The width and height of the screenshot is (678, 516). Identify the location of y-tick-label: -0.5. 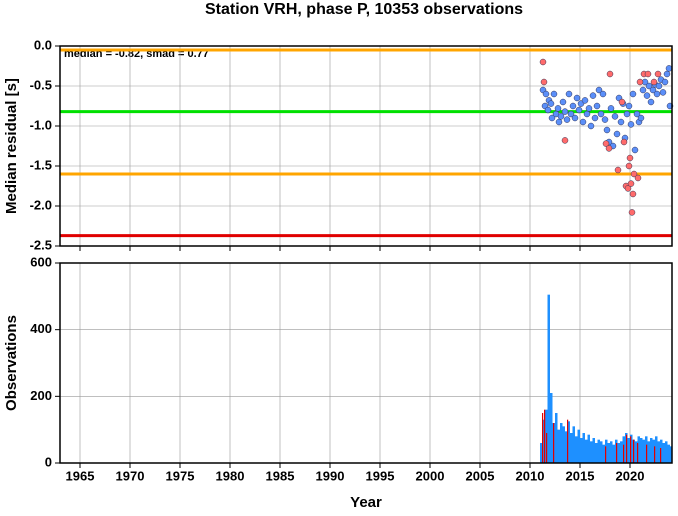
(41, 84).